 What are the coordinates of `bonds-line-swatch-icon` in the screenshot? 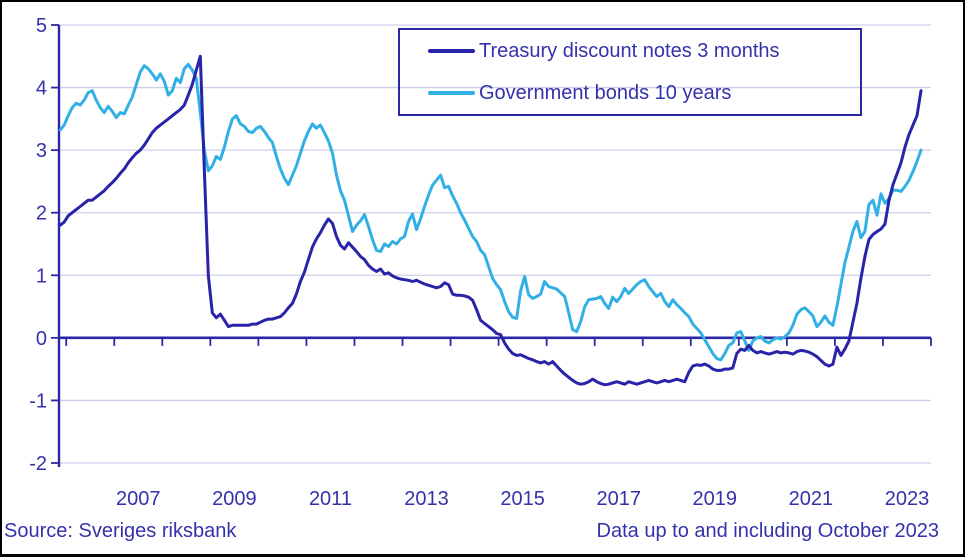 It's located at (451, 93).